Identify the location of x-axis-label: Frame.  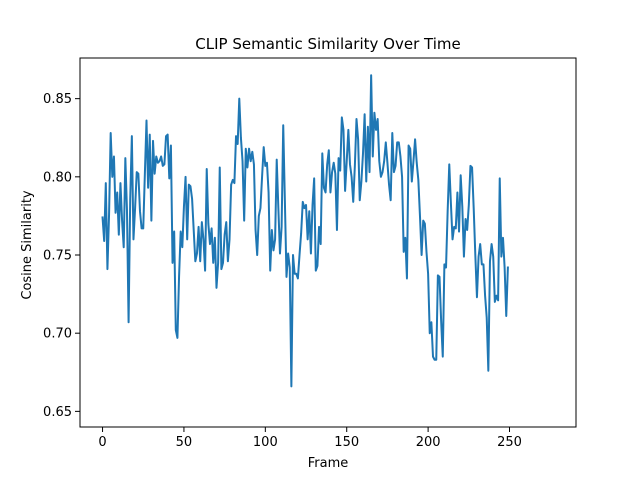
(328, 463).